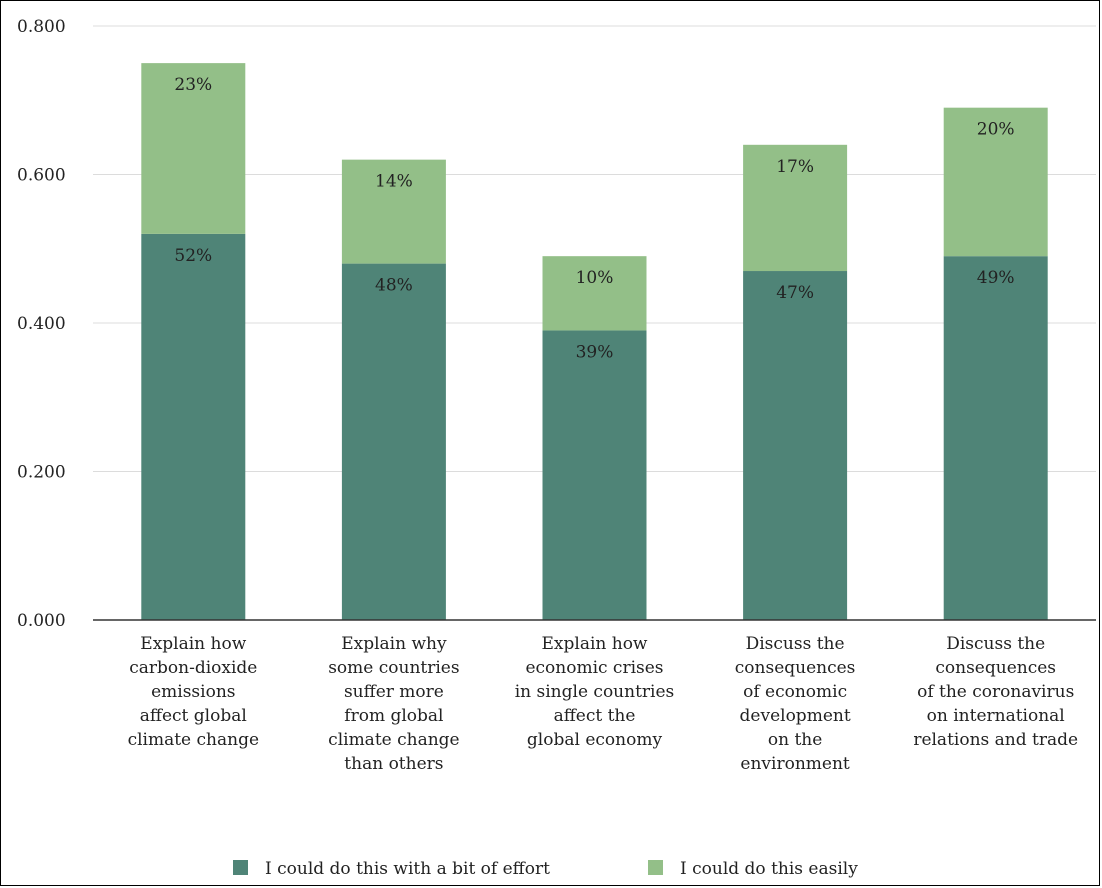  Describe the element at coordinates (996, 278) in the screenshot. I see `data-label: 49%` at that location.